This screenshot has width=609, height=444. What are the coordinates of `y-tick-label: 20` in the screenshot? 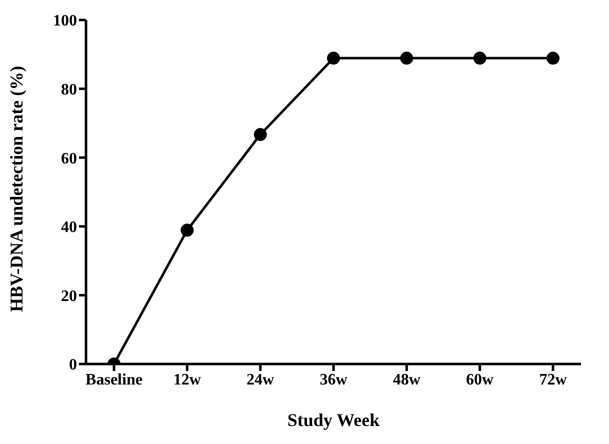 It's located at (69, 296).